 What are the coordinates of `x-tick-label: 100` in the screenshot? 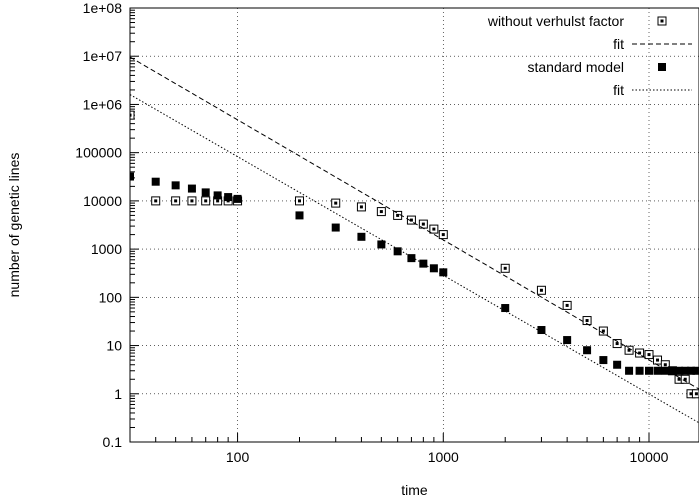 It's located at (238, 457).